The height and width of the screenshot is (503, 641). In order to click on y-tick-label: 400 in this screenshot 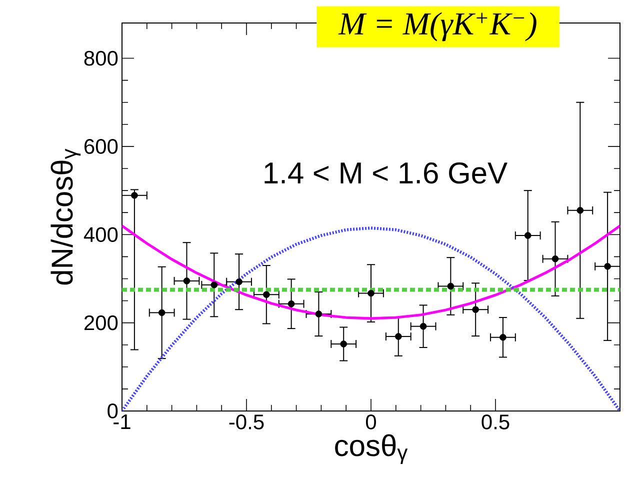, I will do `click(101, 234)`.